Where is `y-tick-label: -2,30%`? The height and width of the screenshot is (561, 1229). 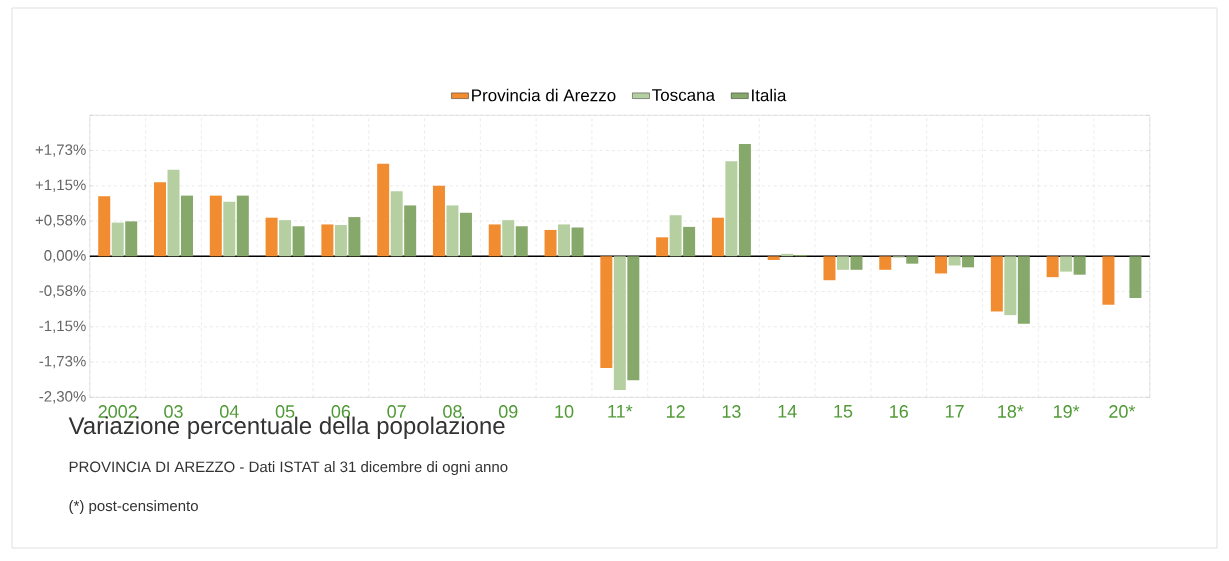
y-tick-label: -2,30% is located at coordinates (62, 397).